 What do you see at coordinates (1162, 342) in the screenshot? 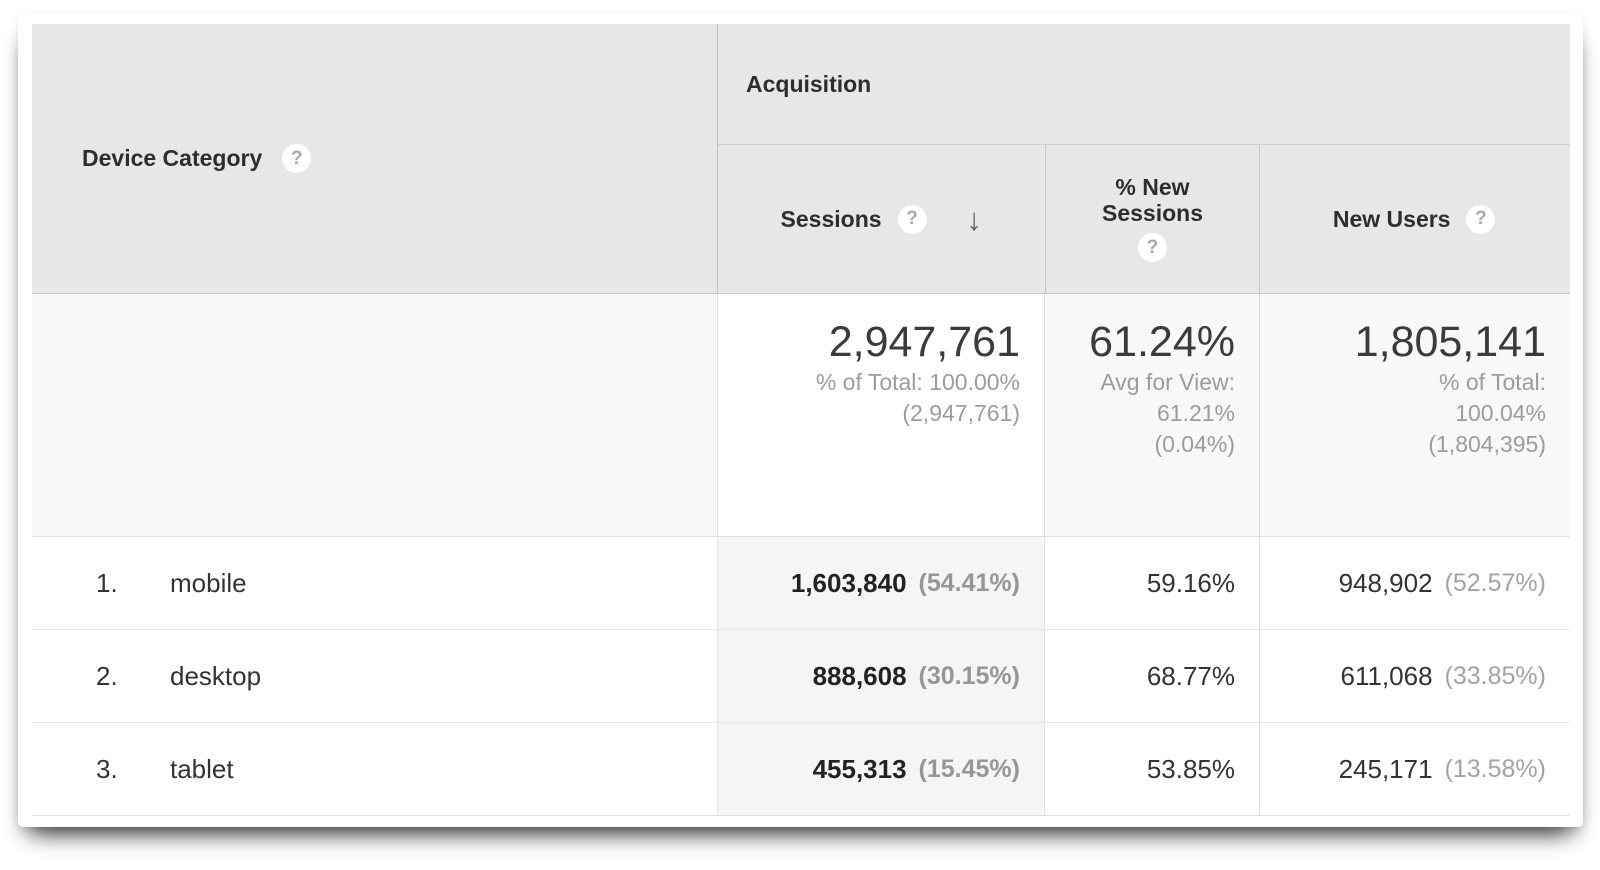
I see `new-sessions-total: 61.24%` at bounding box center [1162, 342].